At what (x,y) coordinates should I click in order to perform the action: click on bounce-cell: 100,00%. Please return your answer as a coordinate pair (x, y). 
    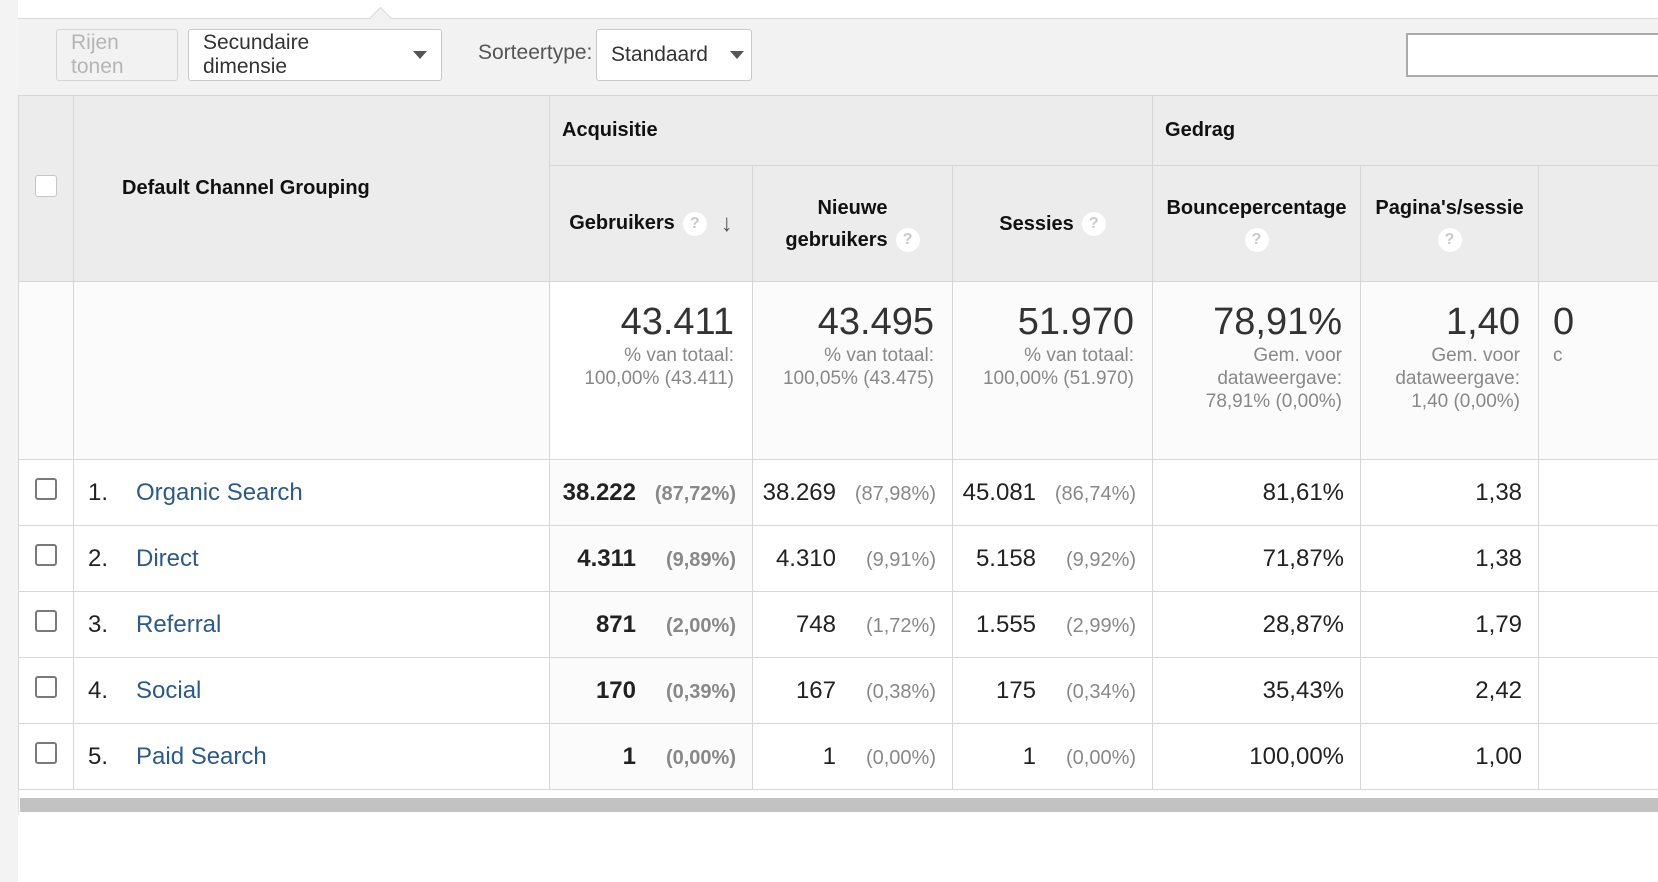
    Looking at the image, I should click on (1257, 756).